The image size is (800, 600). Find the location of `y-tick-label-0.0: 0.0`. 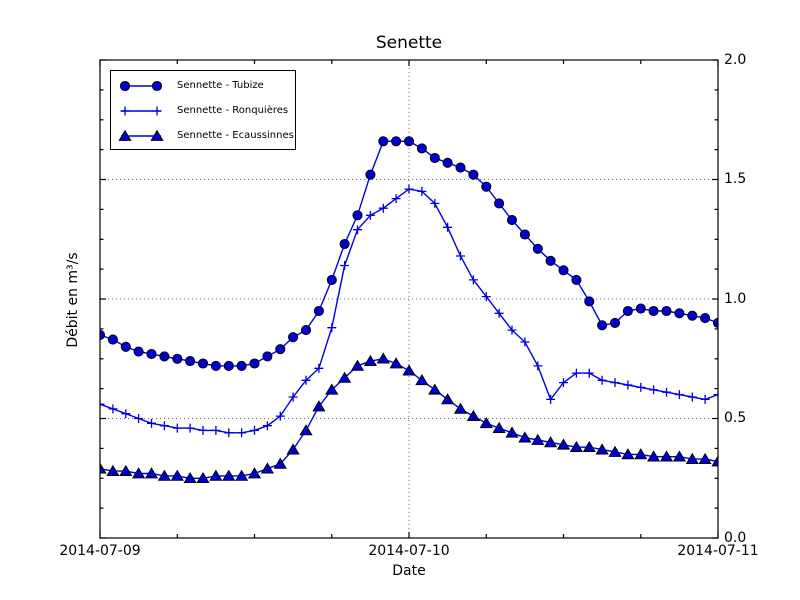

y-tick-label-0.0: 0.0 is located at coordinates (735, 538).